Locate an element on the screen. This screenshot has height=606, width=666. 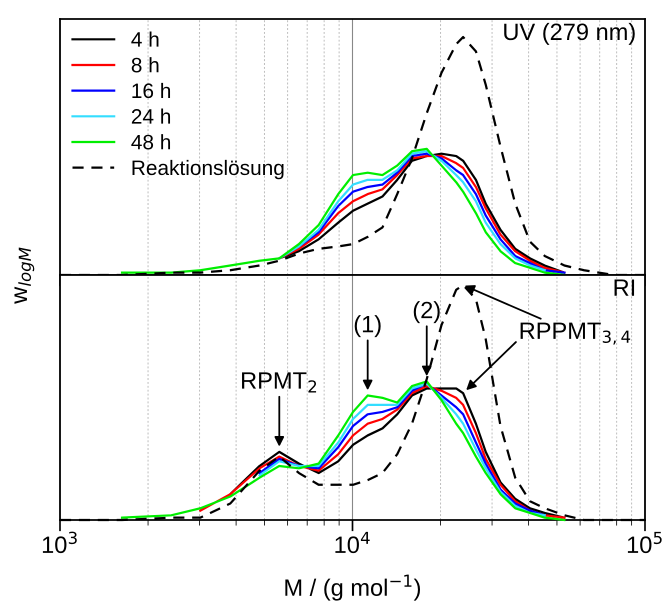
legend-label: 24 h is located at coordinates (151, 116).